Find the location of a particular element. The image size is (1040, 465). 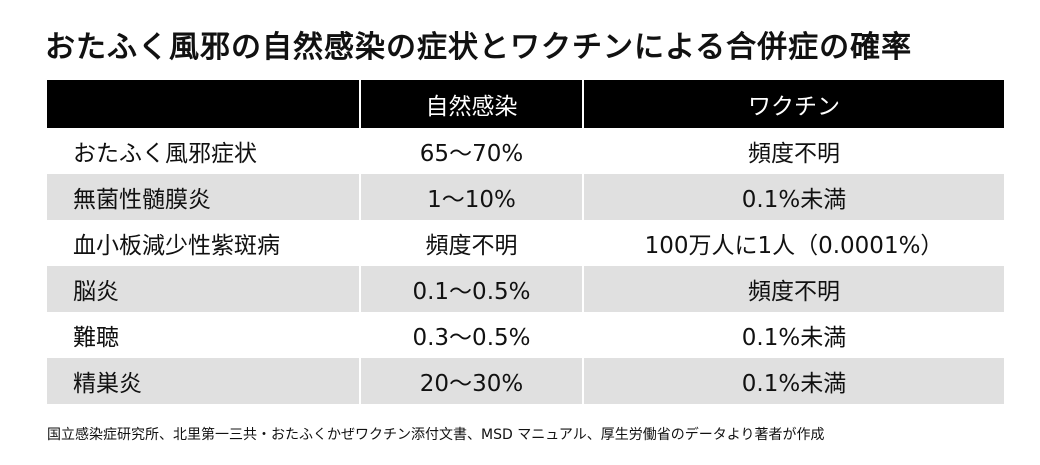

table-header-row: 自然感染 ワクチン is located at coordinates (525, 104).